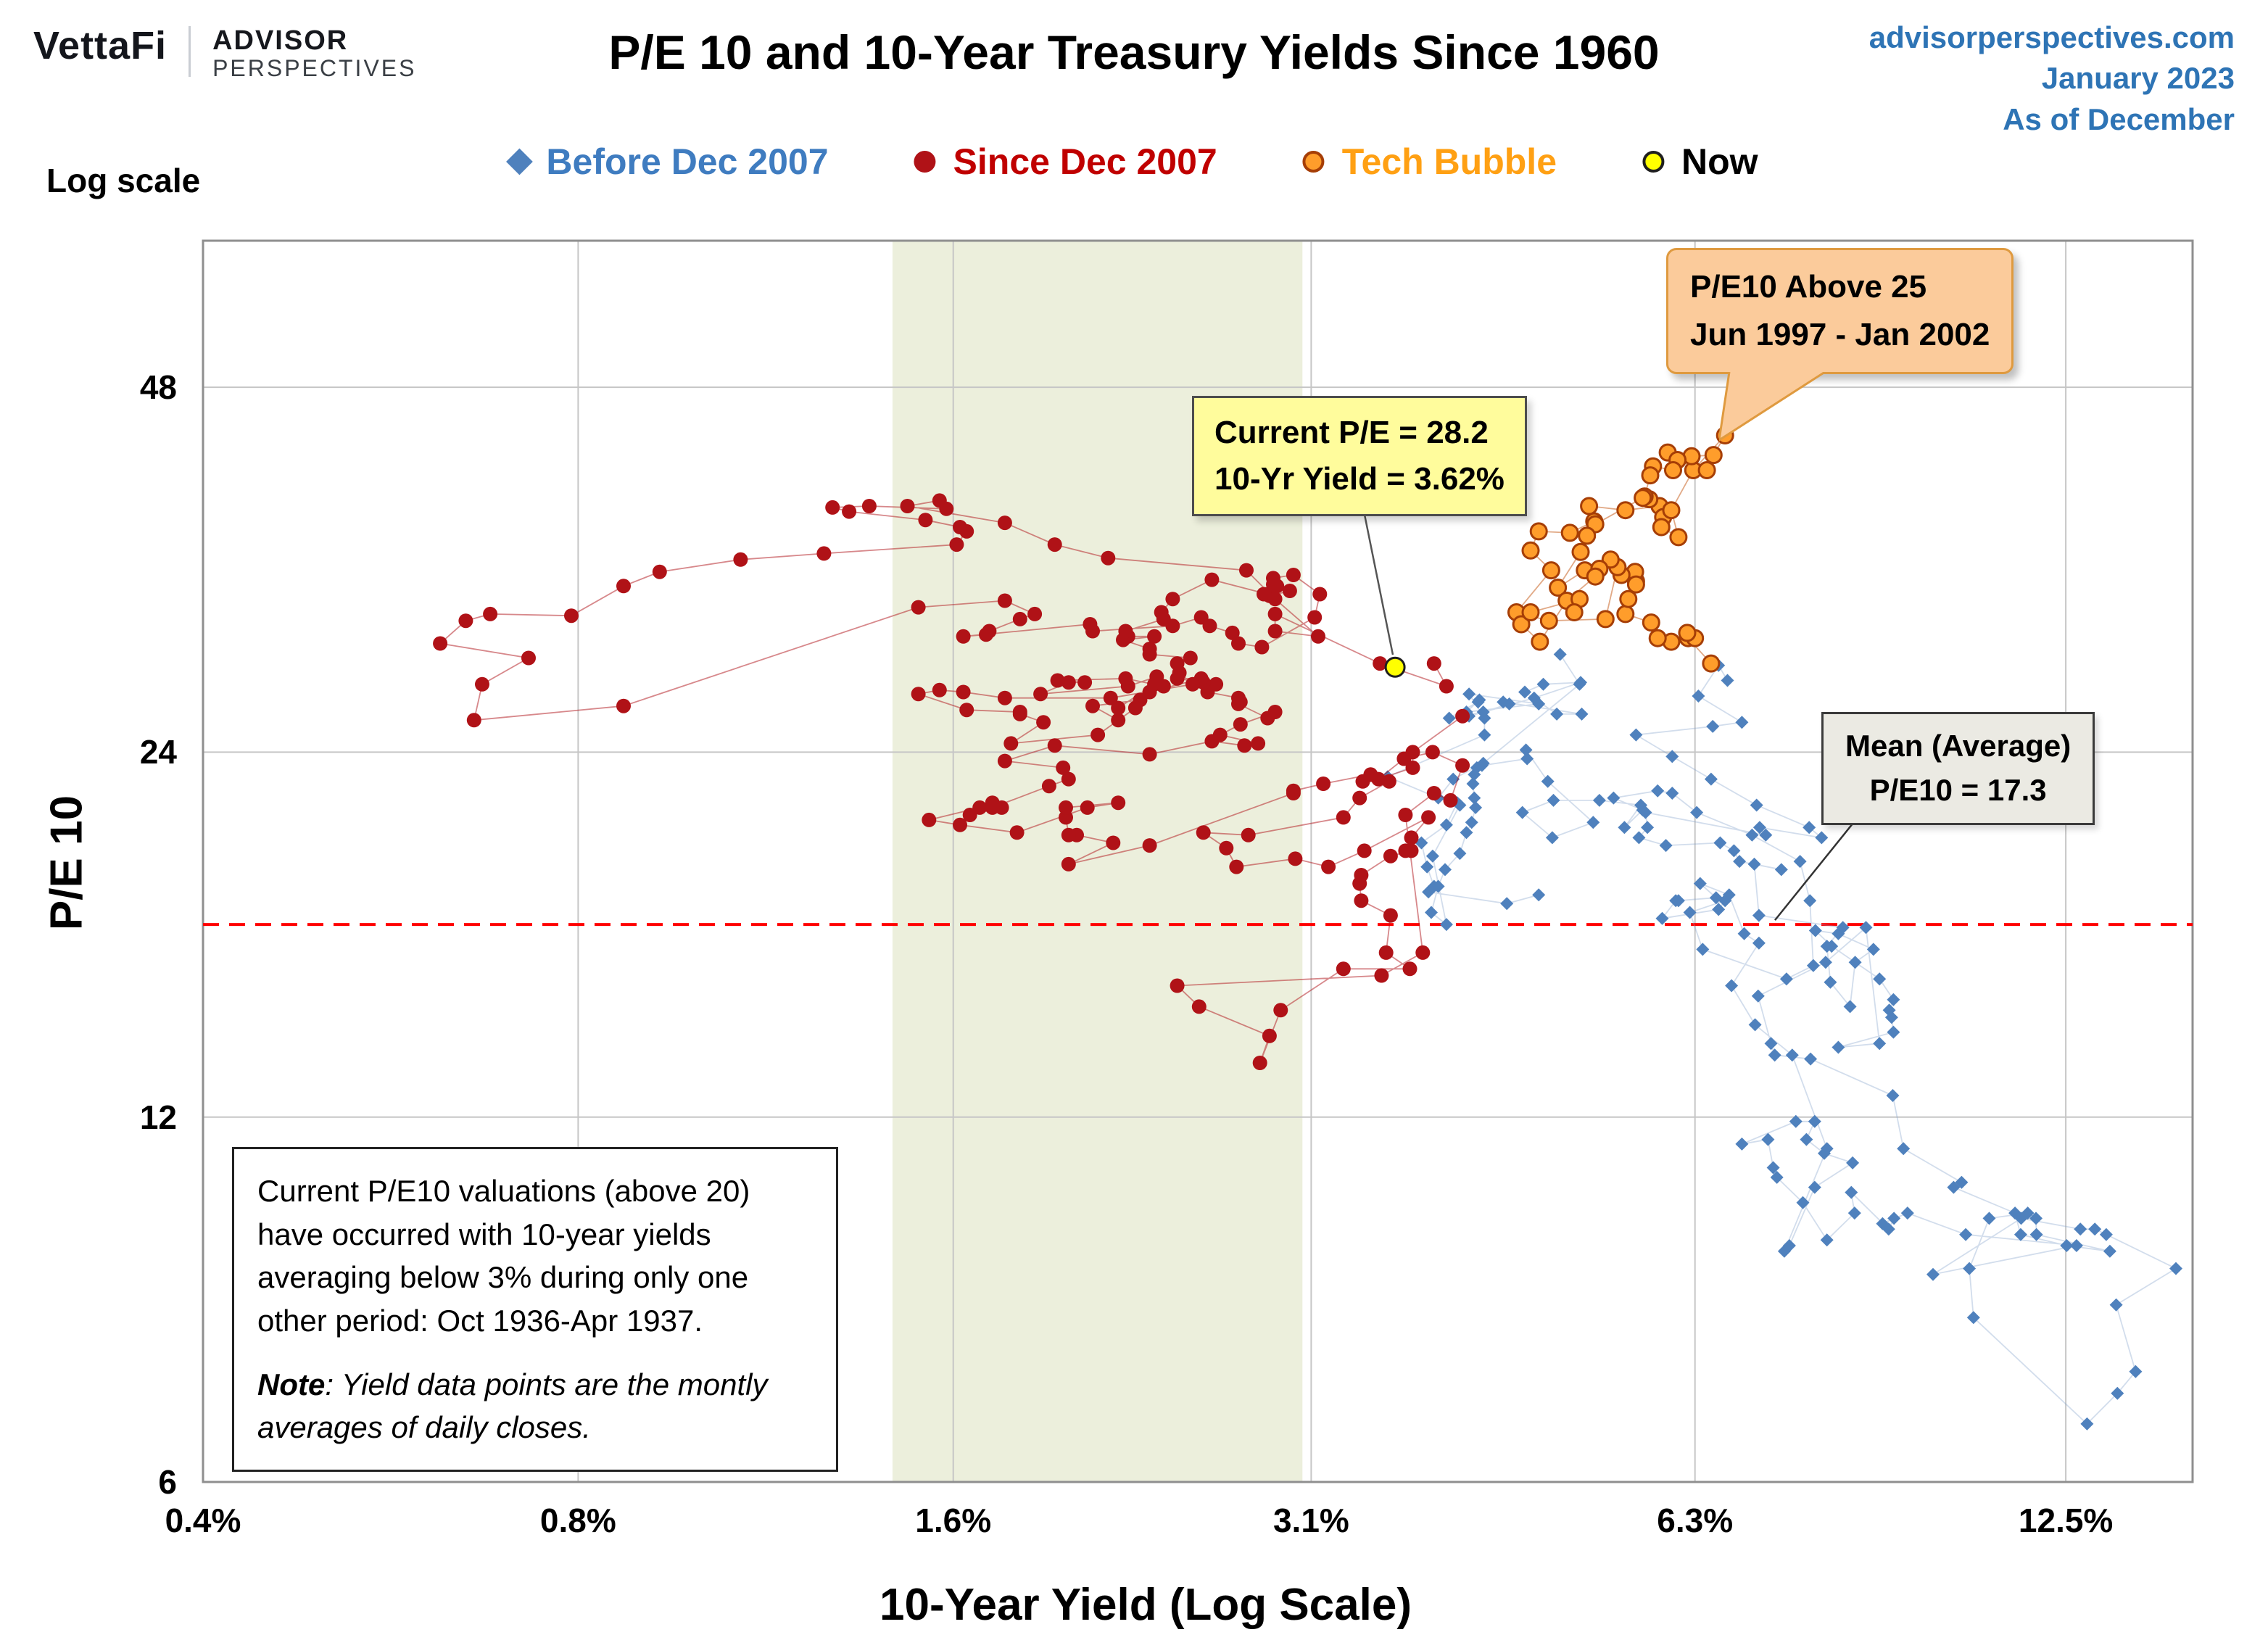 This screenshot has width=2268, height=1648. What do you see at coordinates (1359, 478) in the screenshot?
I see `current-yield-line: 10-Yr Yield = 3.62%` at bounding box center [1359, 478].